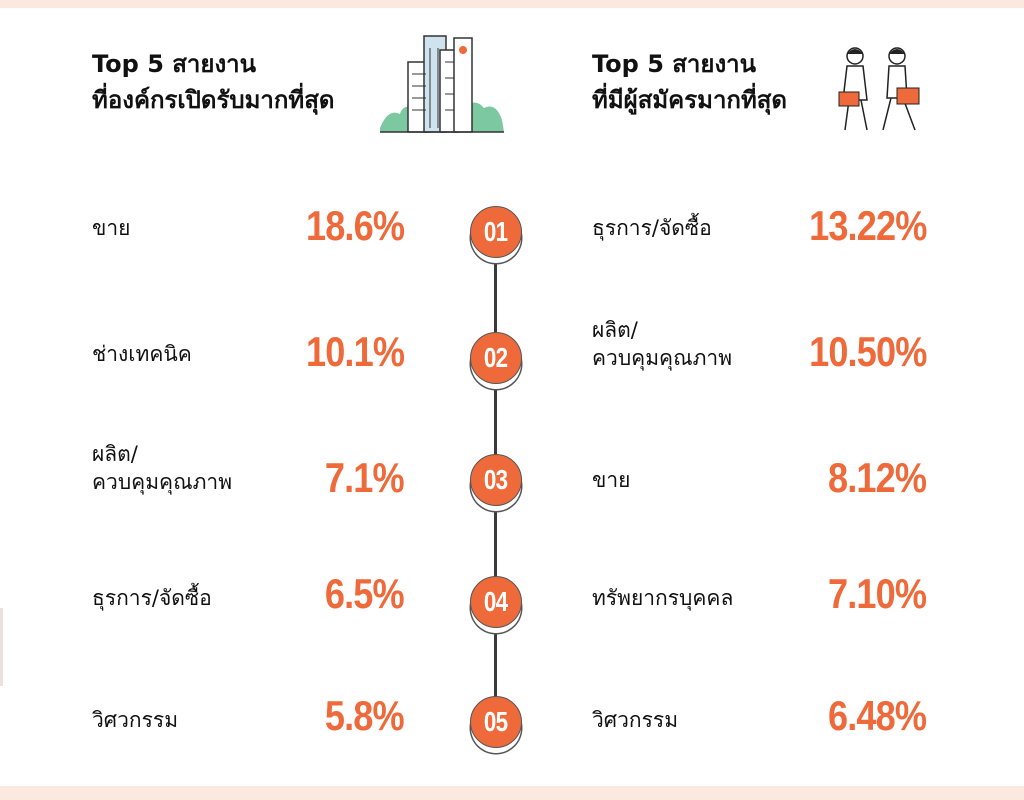 The image size is (1024, 800). Describe the element at coordinates (213, 82) in the screenshot. I see `left-heading: Top 5 สายงาน ที่องค์กรเปิดรับมากที่สุด` at that location.